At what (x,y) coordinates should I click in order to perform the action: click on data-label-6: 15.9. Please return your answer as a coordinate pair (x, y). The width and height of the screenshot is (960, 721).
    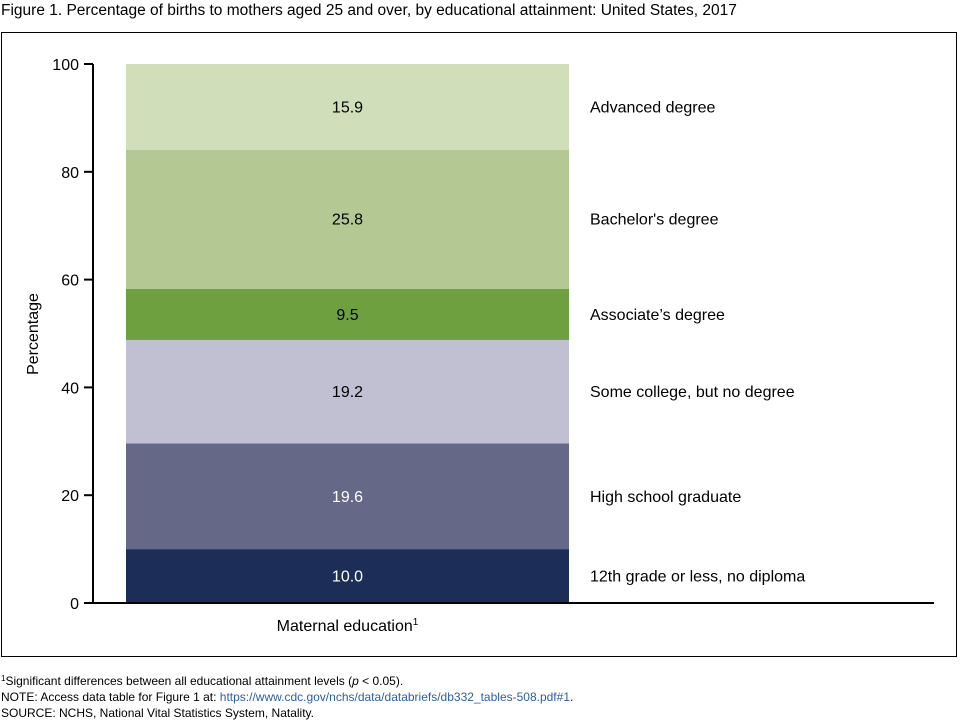
    Looking at the image, I should click on (347, 107).